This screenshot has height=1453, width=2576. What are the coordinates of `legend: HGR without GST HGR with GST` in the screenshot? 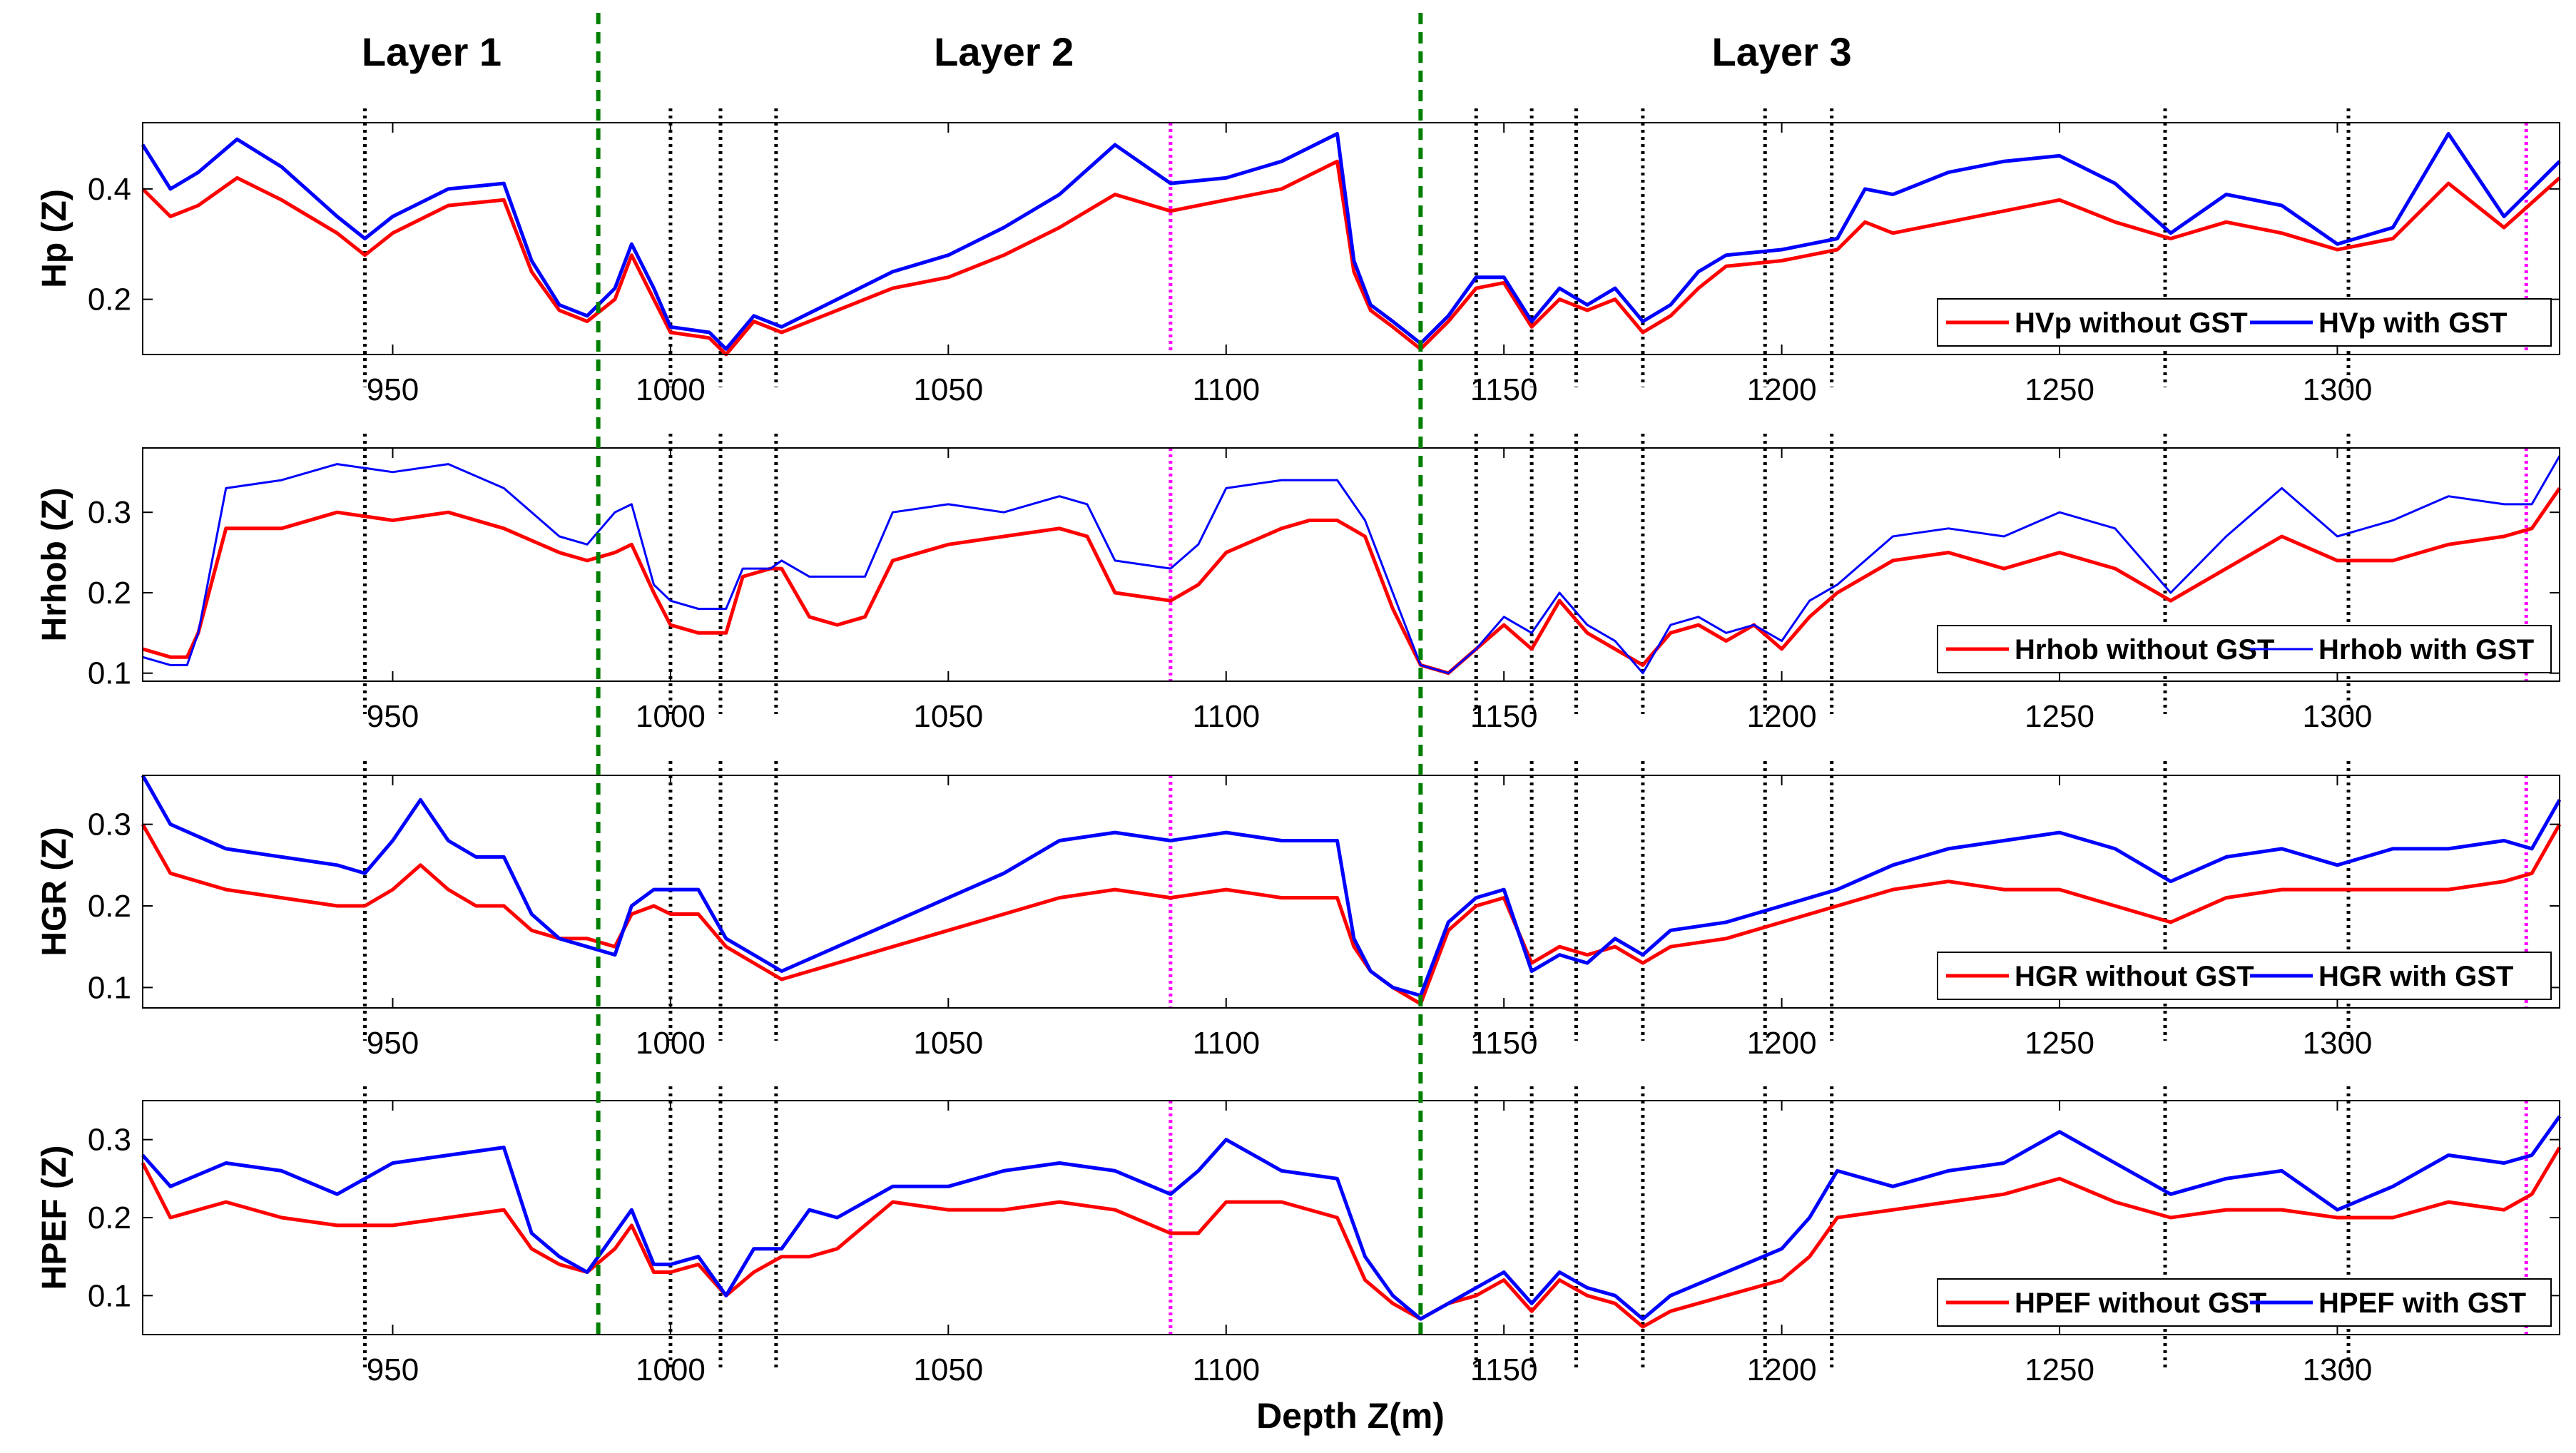 It's located at (2244, 976).